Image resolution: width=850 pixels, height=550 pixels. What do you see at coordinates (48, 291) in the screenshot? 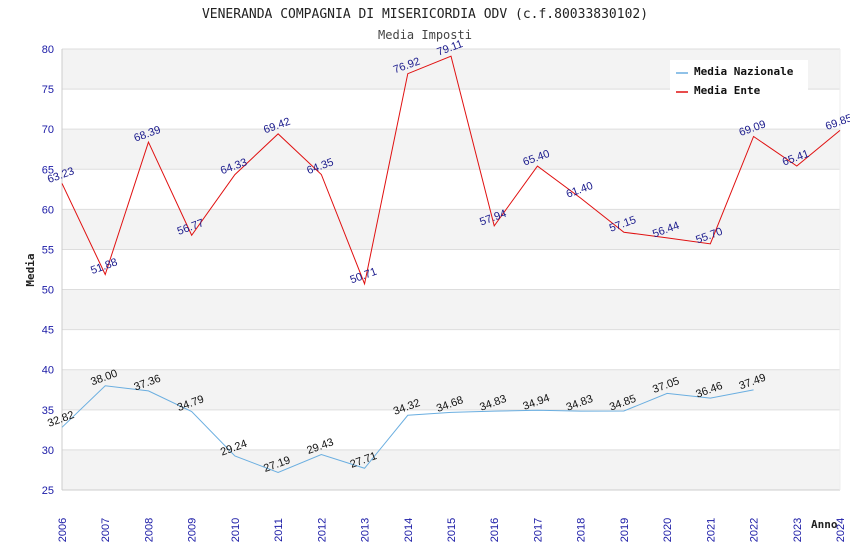
I see `y-tick-label: 50` at bounding box center [48, 291].